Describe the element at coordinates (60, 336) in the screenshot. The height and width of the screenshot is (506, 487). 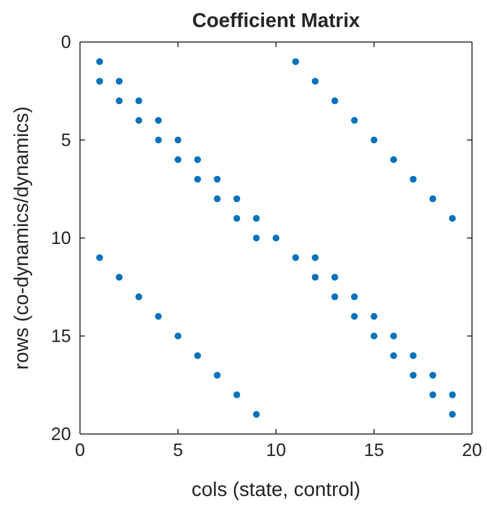
I see `y-tick-label: 15` at that location.